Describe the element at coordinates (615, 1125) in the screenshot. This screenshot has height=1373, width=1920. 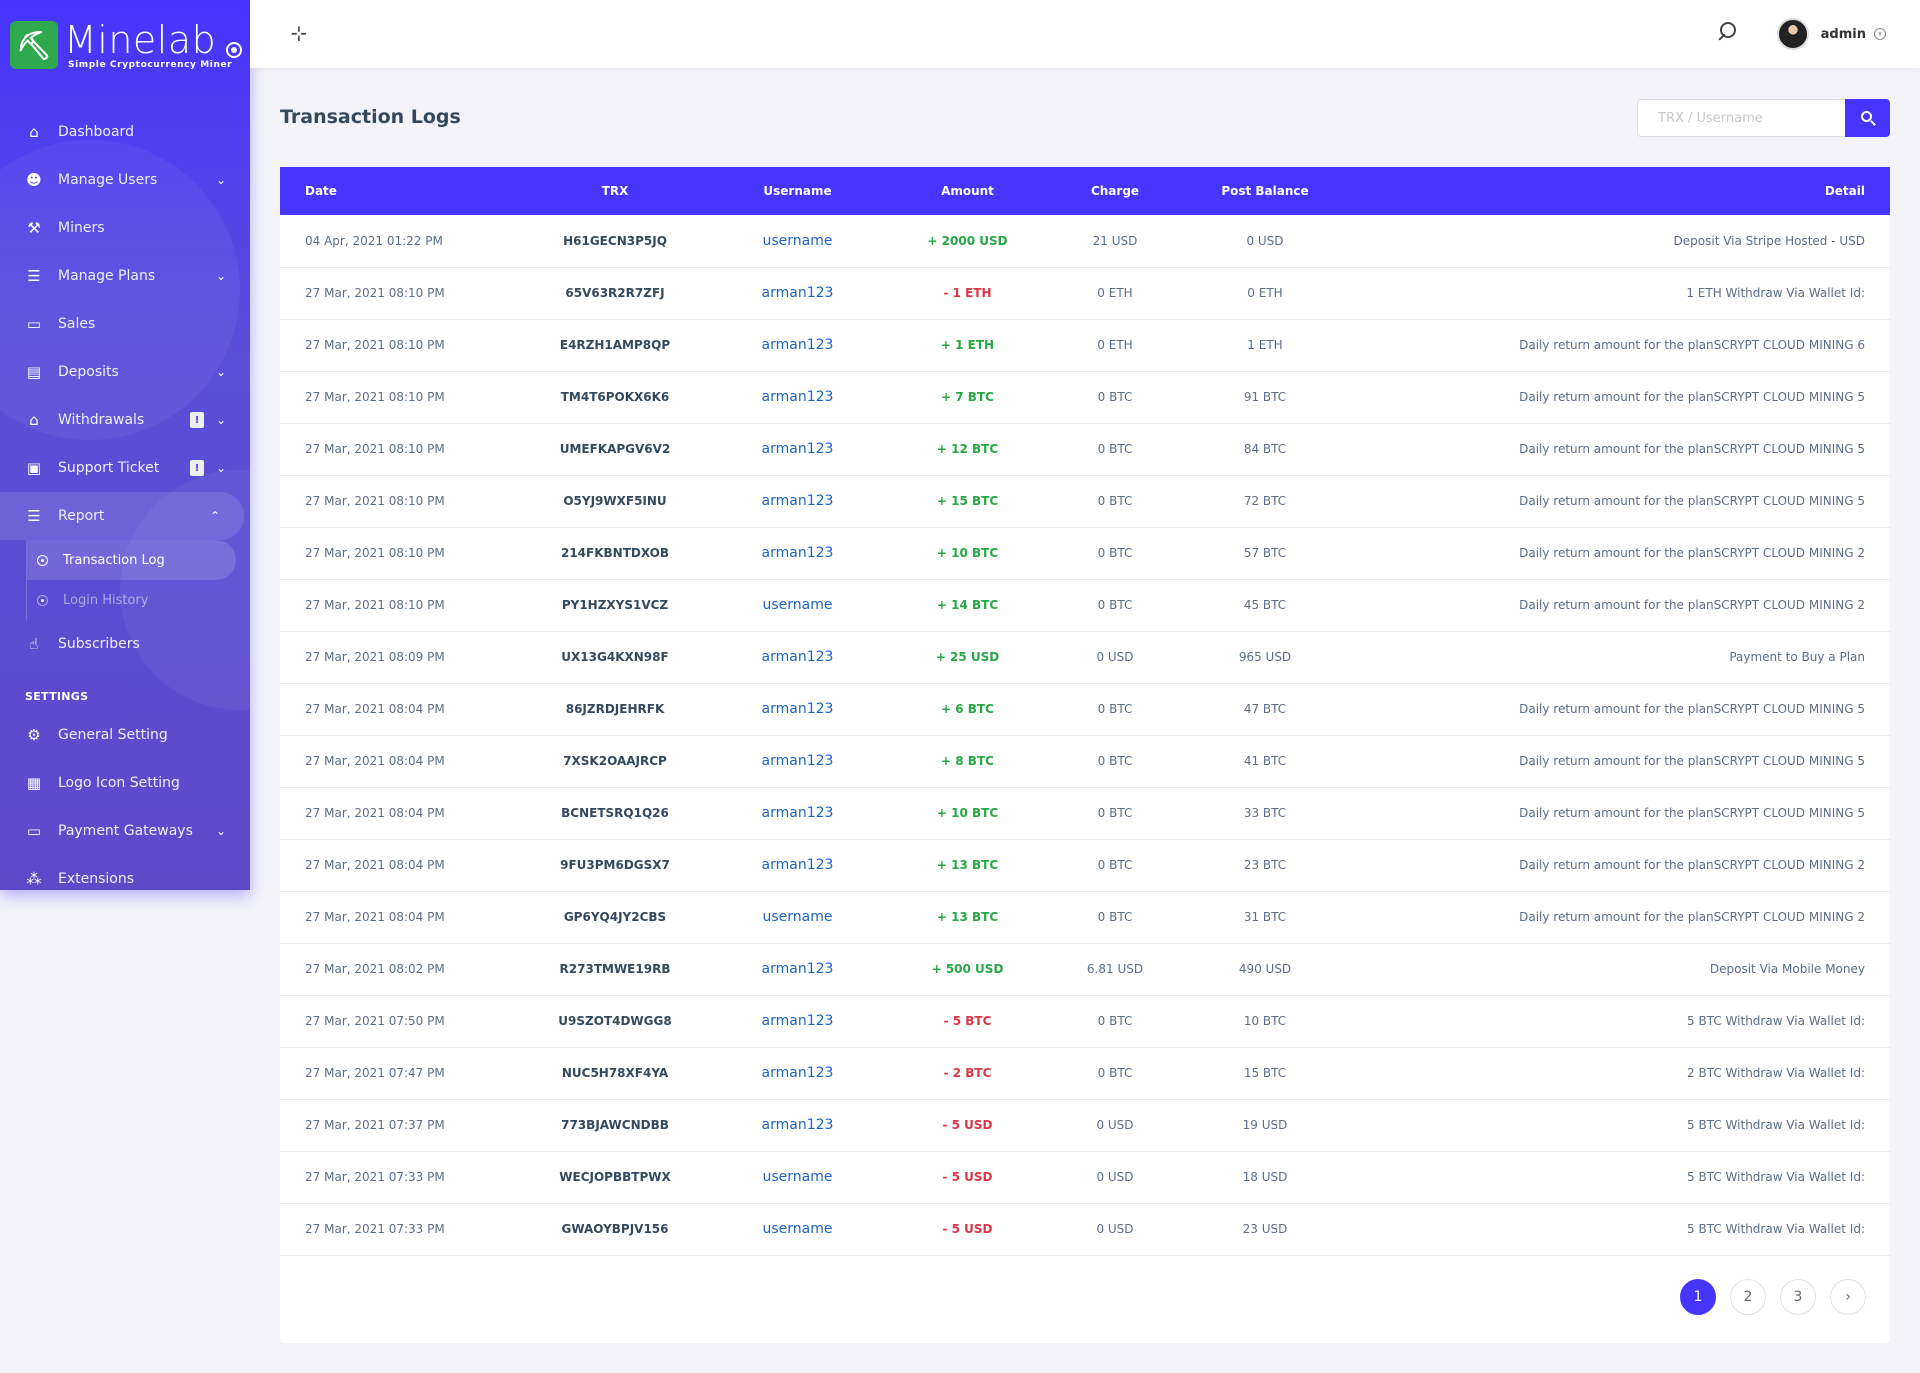
I see `cell-trx: 773BJAWCNDBB` at that location.